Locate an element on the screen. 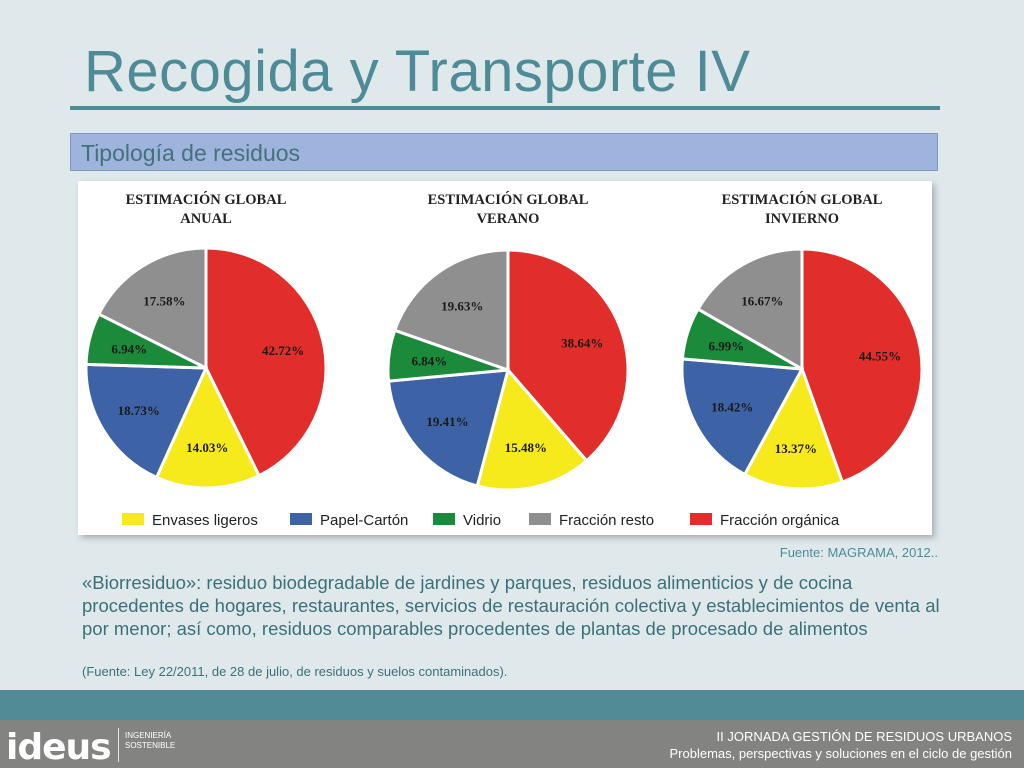  pie-data-label: 17.58% is located at coordinates (164, 301).